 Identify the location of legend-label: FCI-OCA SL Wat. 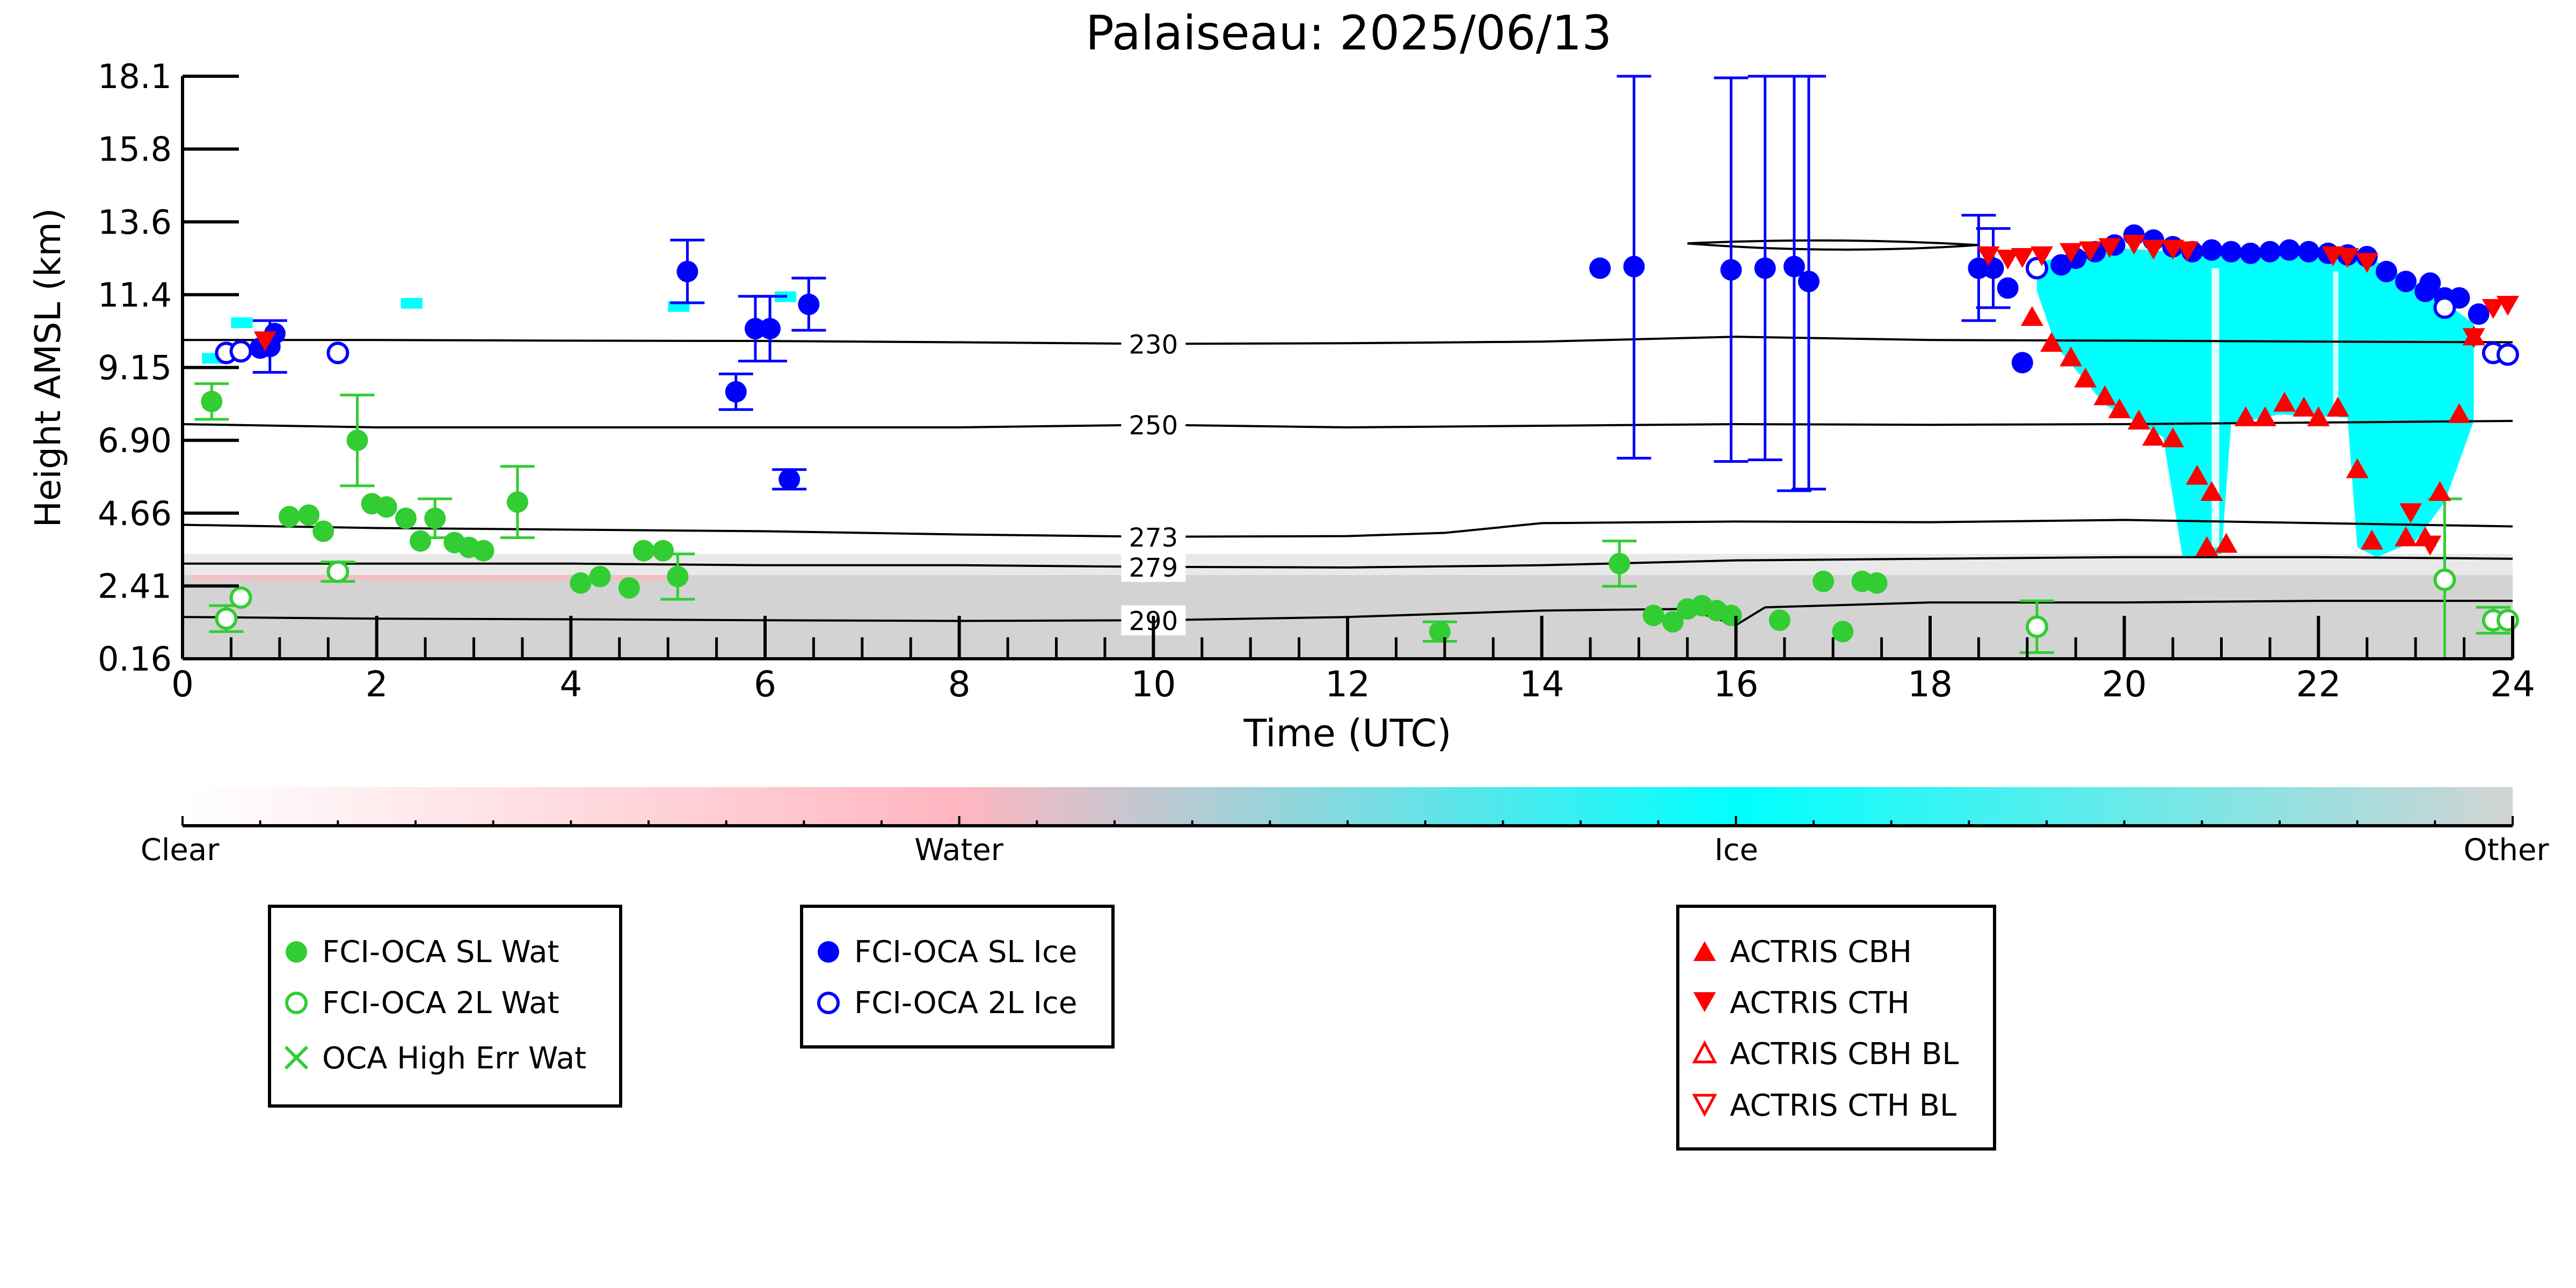
(440, 952).